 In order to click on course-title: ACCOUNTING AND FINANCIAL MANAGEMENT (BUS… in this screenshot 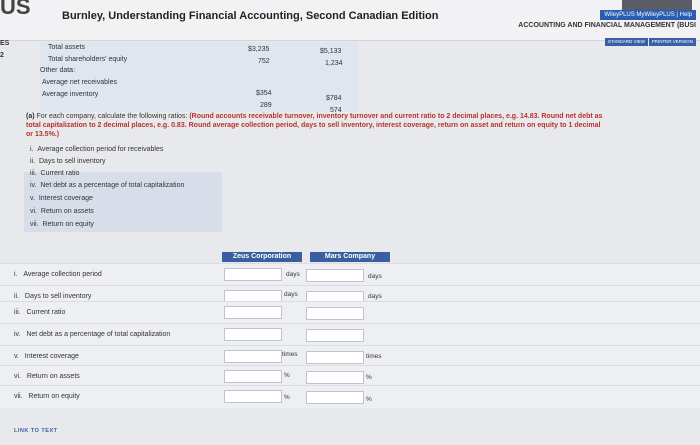, I will do `click(607, 25)`.